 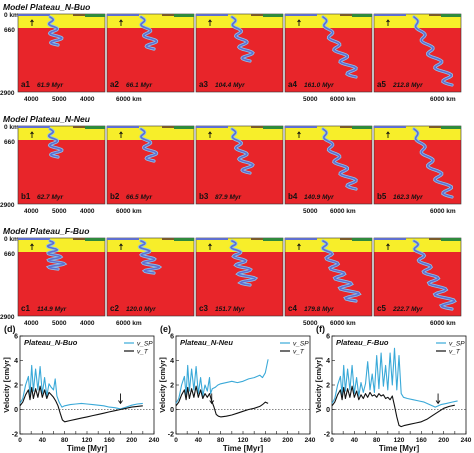 What do you see at coordinates (15, 435) in the screenshot?
I see `y-tick-label: -2` at bounding box center [15, 435].